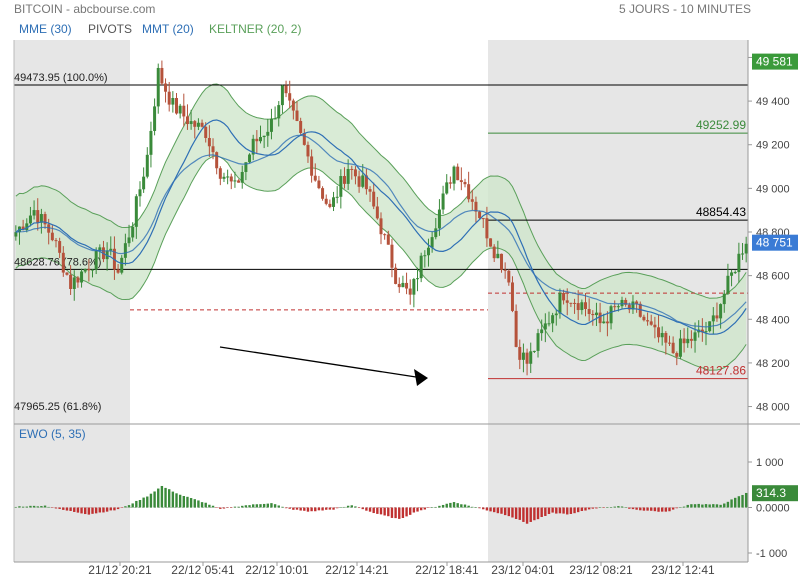  Describe the element at coordinates (255, 29) in the screenshot. I see `indicator-keltner: KELTNER (20, 2)` at that location.